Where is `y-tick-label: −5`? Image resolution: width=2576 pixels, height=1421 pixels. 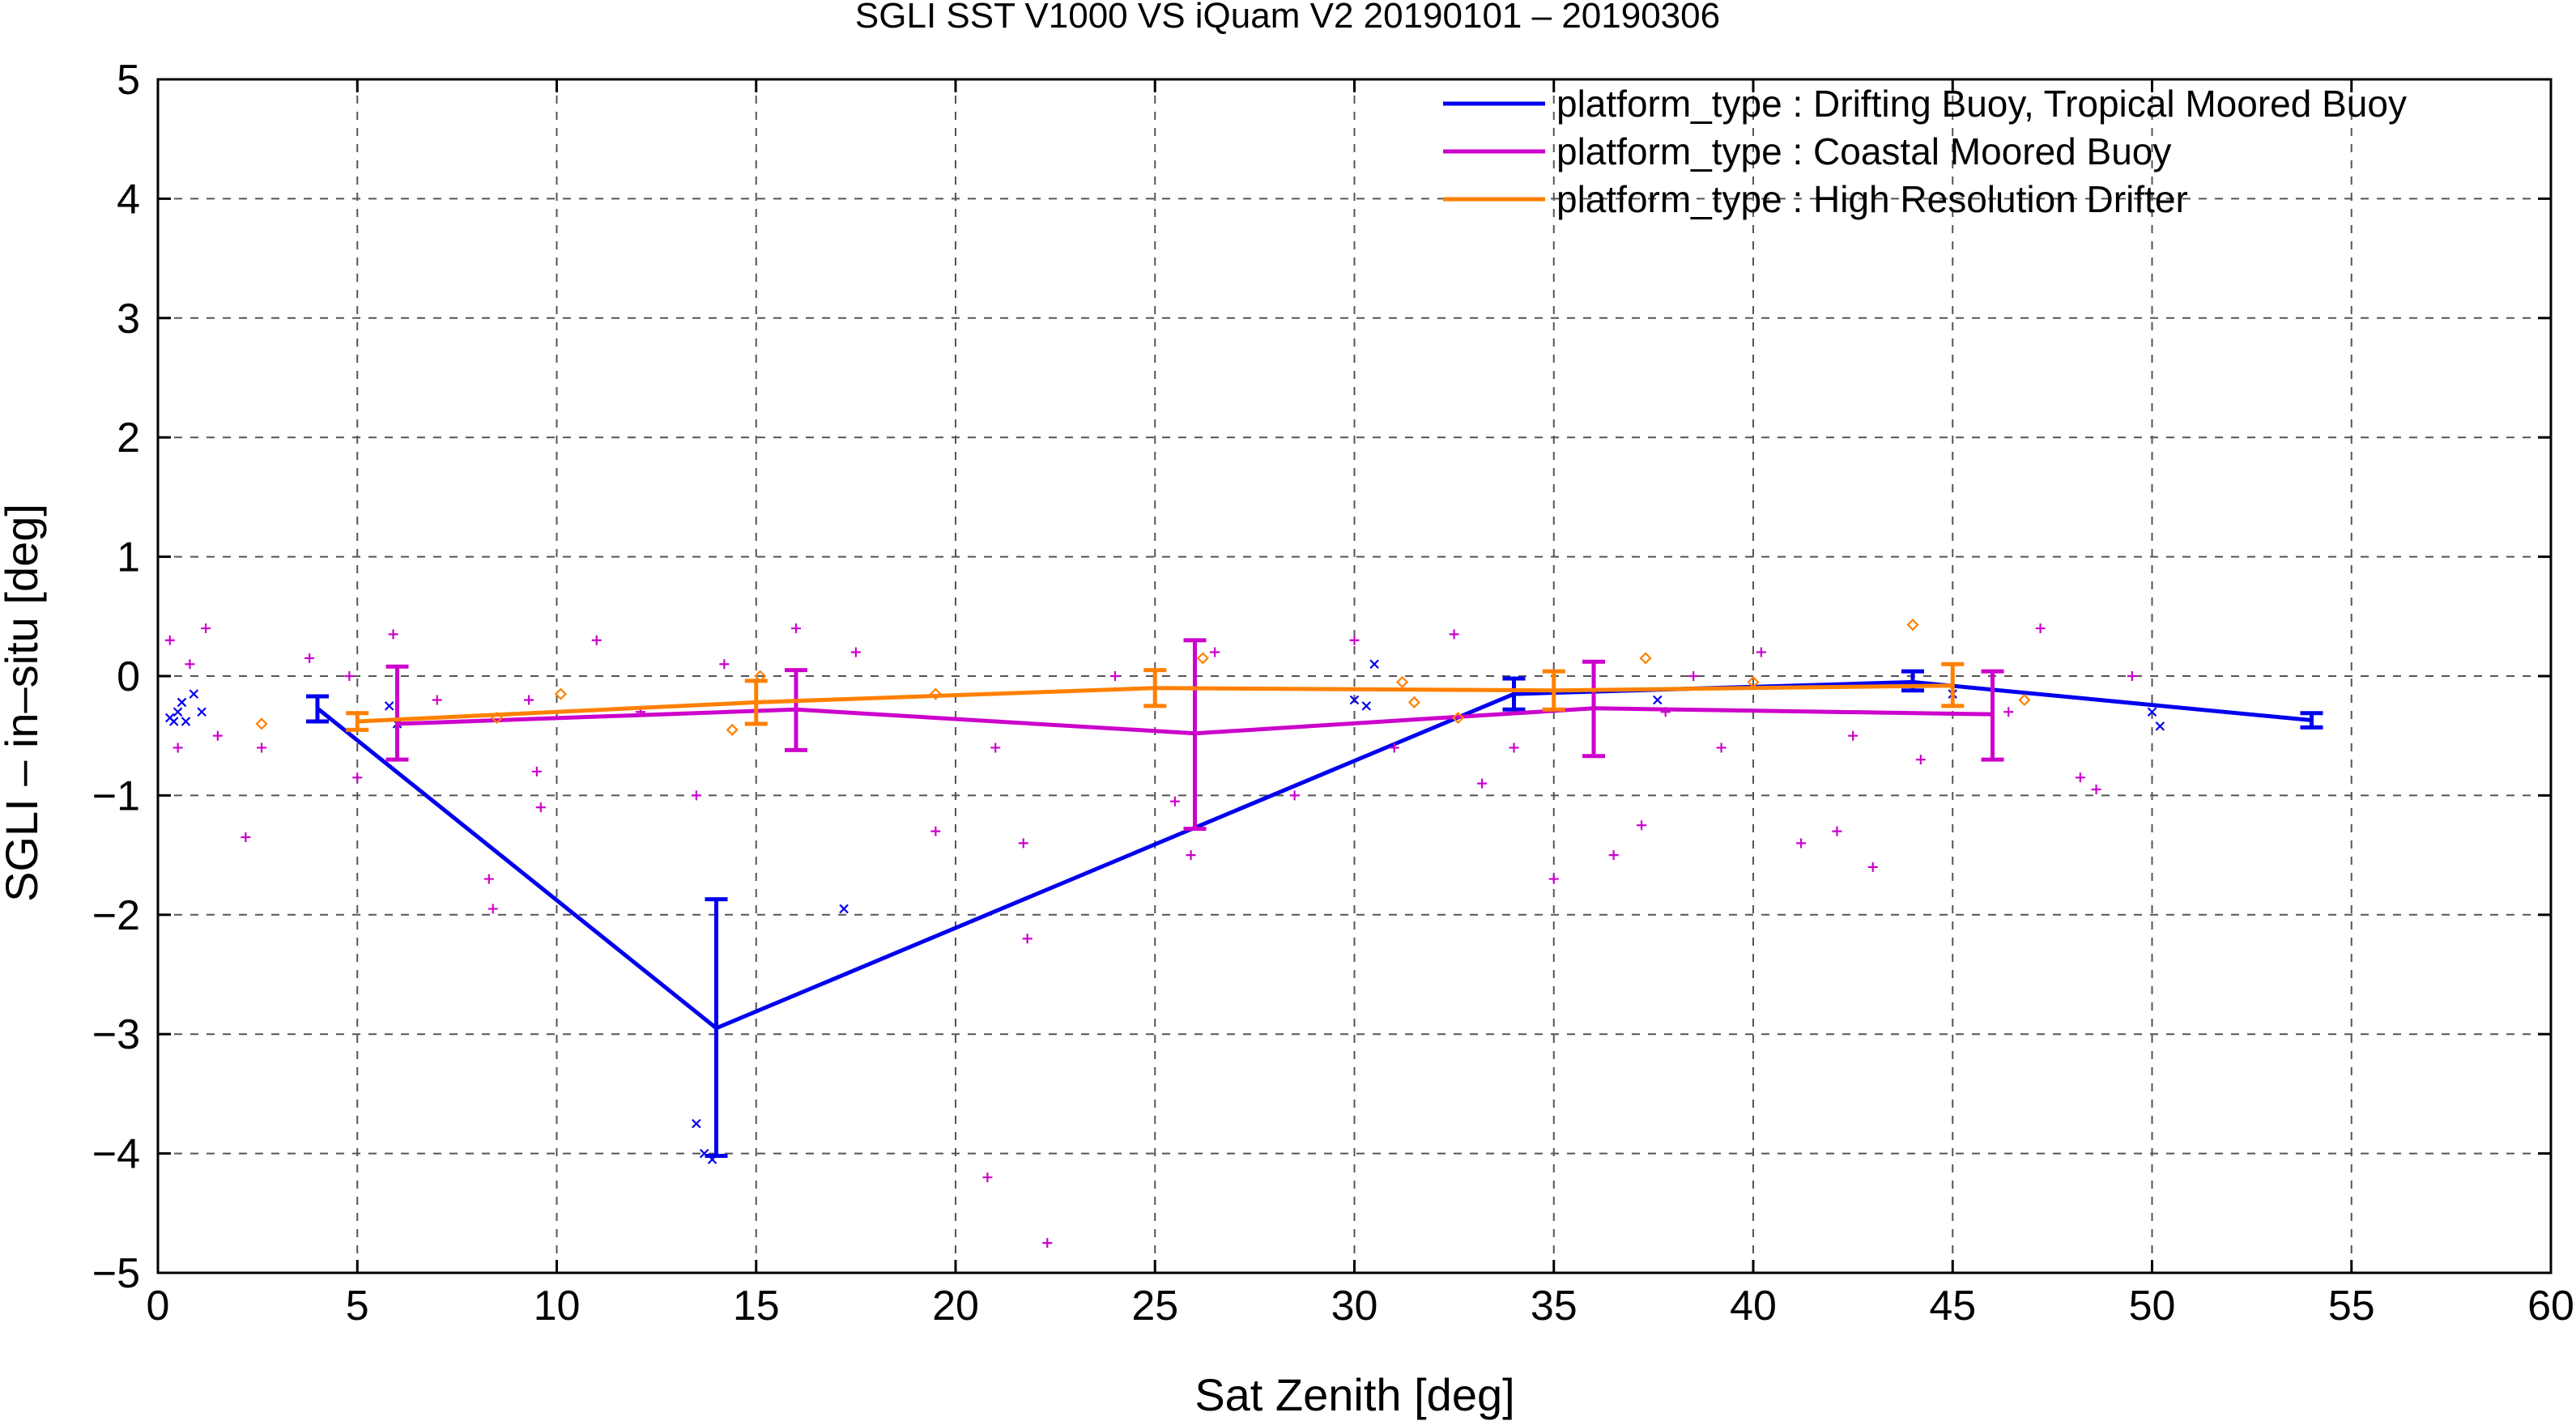
y-tick-label: −5 is located at coordinates (116, 1273).